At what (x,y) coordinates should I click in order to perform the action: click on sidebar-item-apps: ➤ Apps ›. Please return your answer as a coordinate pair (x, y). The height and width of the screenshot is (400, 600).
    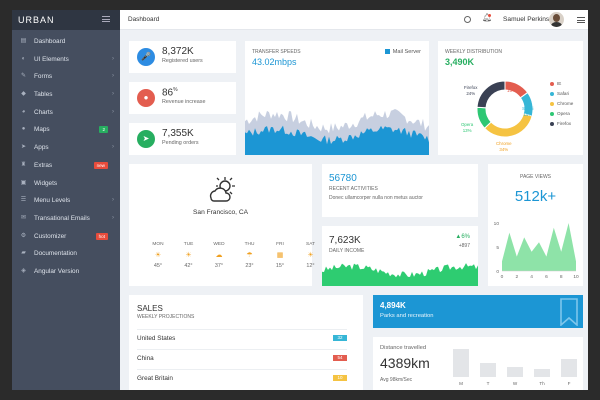
    Looking at the image, I should click on (66, 148).